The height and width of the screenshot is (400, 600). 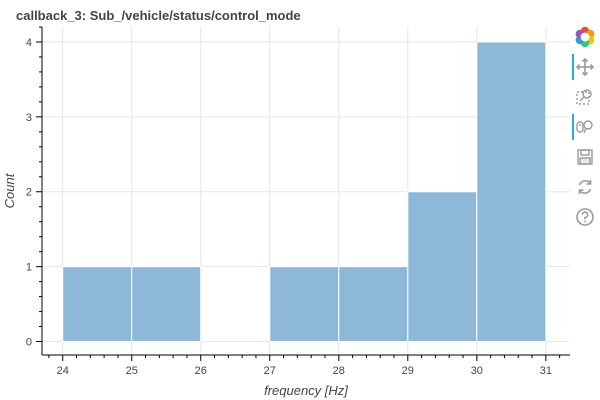 I want to click on pan-tool-button, so click(x=585, y=67).